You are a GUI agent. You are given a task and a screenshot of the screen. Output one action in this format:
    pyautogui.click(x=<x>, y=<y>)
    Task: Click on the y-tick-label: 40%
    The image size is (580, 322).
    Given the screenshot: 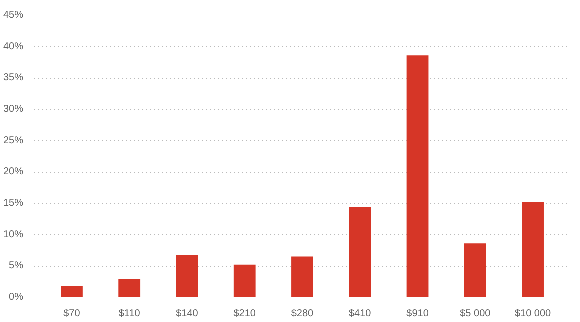 What is the action you would take?
    pyautogui.click(x=13, y=46)
    